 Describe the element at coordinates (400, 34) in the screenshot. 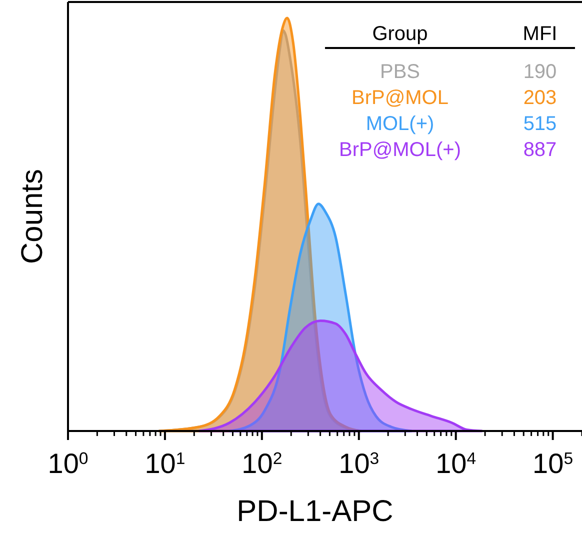

I see `legend-title: Group` at that location.